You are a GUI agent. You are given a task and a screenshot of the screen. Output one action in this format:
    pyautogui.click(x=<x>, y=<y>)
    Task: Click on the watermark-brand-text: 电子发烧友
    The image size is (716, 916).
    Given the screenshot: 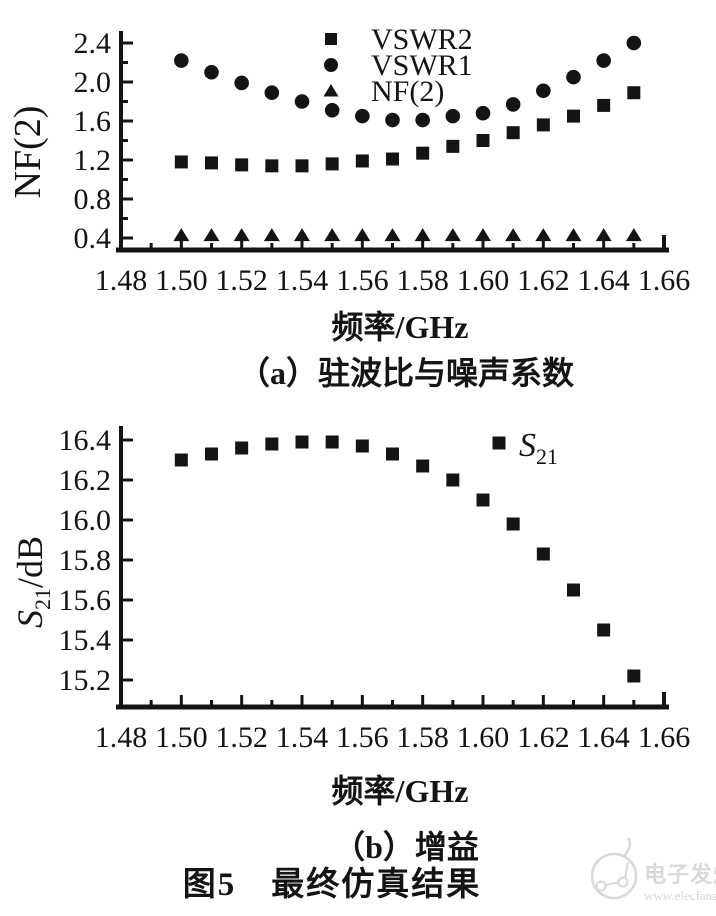 What is the action you would take?
    pyautogui.click(x=680, y=874)
    